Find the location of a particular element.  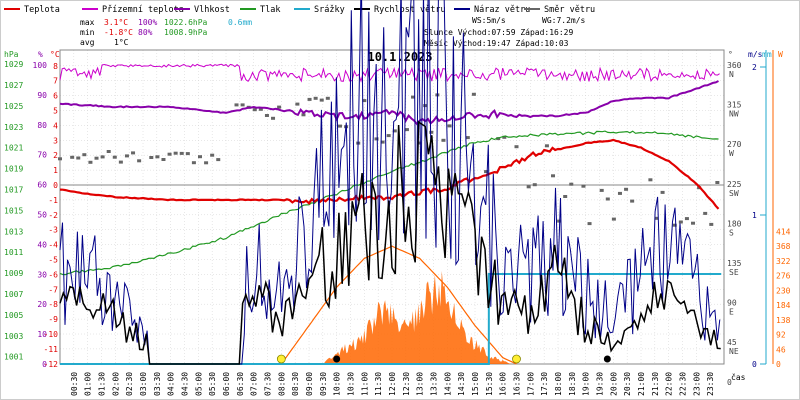

x-tick-label: 06:30 is located at coordinates (240, 384).